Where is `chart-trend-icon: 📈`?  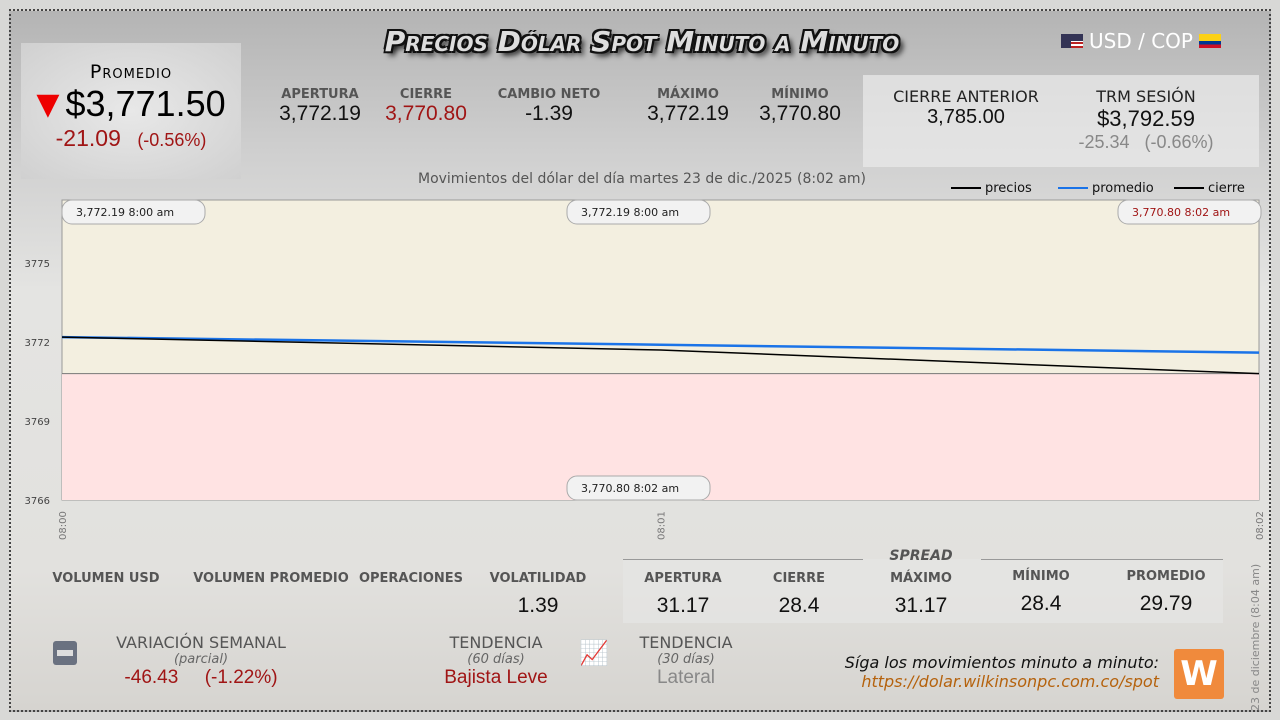
chart-trend-icon: 📈 is located at coordinates (594, 653).